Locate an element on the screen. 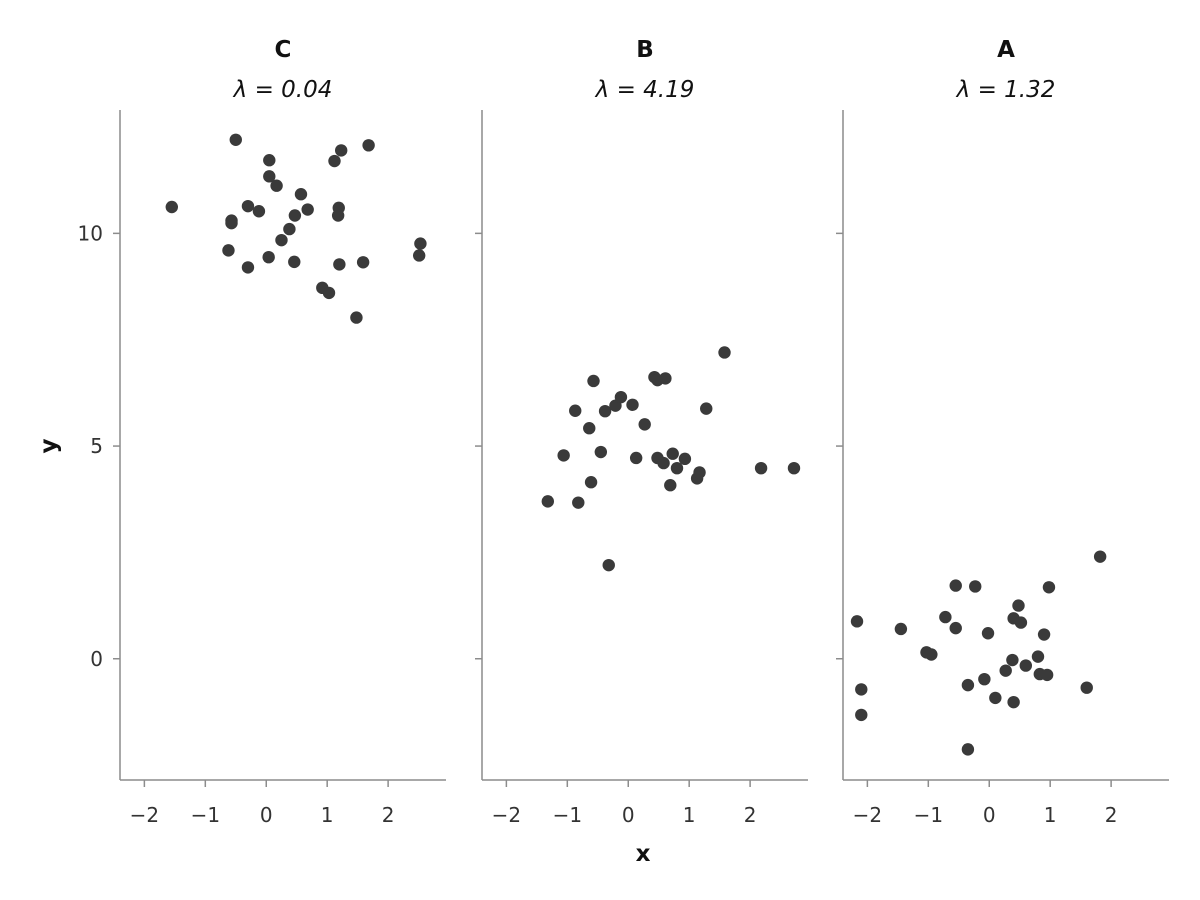  y-tick-label: 0 is located at coordinates (96, 659).